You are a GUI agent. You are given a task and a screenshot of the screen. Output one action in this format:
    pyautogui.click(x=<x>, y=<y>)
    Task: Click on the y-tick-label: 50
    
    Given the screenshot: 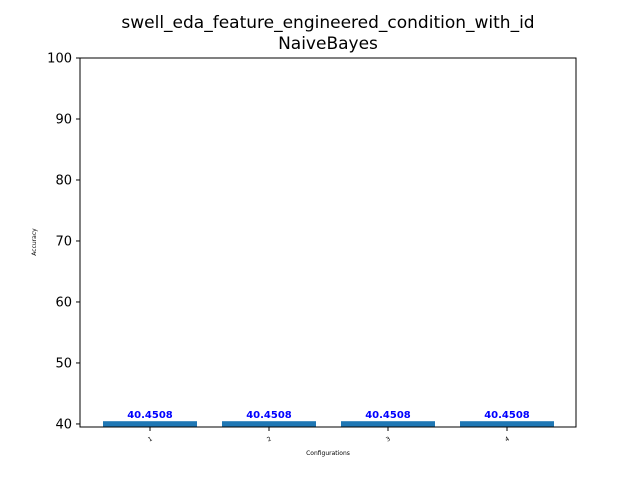 What is the action you would take?
    pyautogui.click(x=63, y=363)
    